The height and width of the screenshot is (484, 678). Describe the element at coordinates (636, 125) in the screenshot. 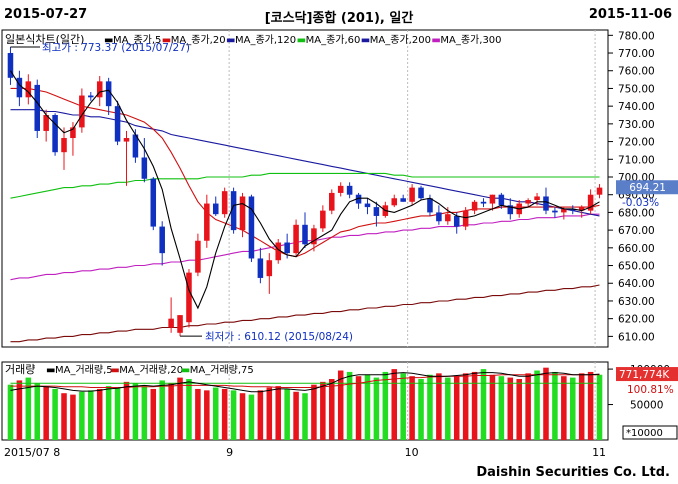

I see `y-tick-label: 730.00` at that location.